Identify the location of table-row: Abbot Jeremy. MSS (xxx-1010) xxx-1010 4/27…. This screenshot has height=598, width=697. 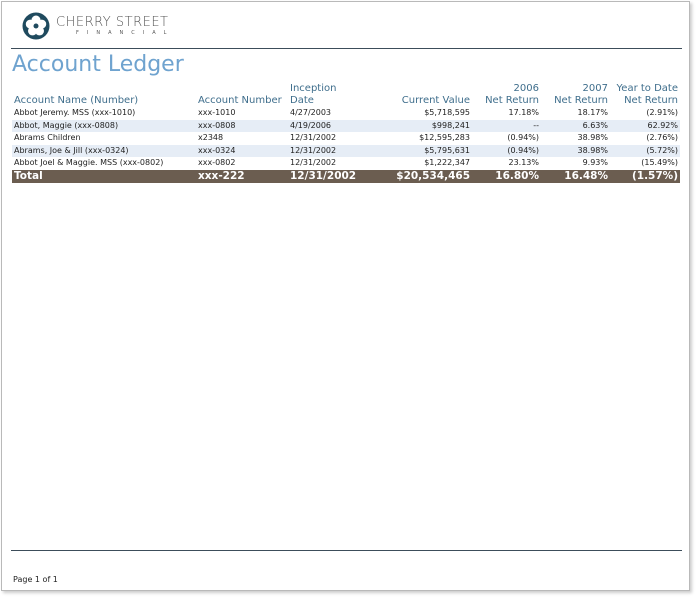
(346, 113).